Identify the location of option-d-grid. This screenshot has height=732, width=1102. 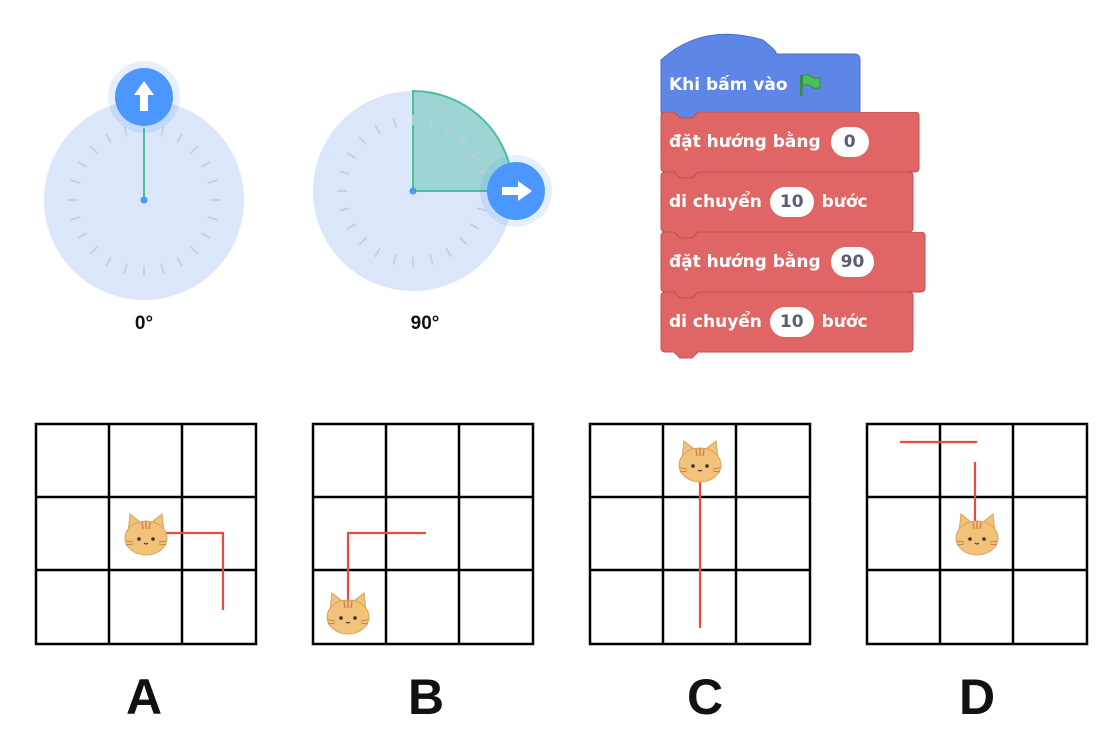
(978, 535).